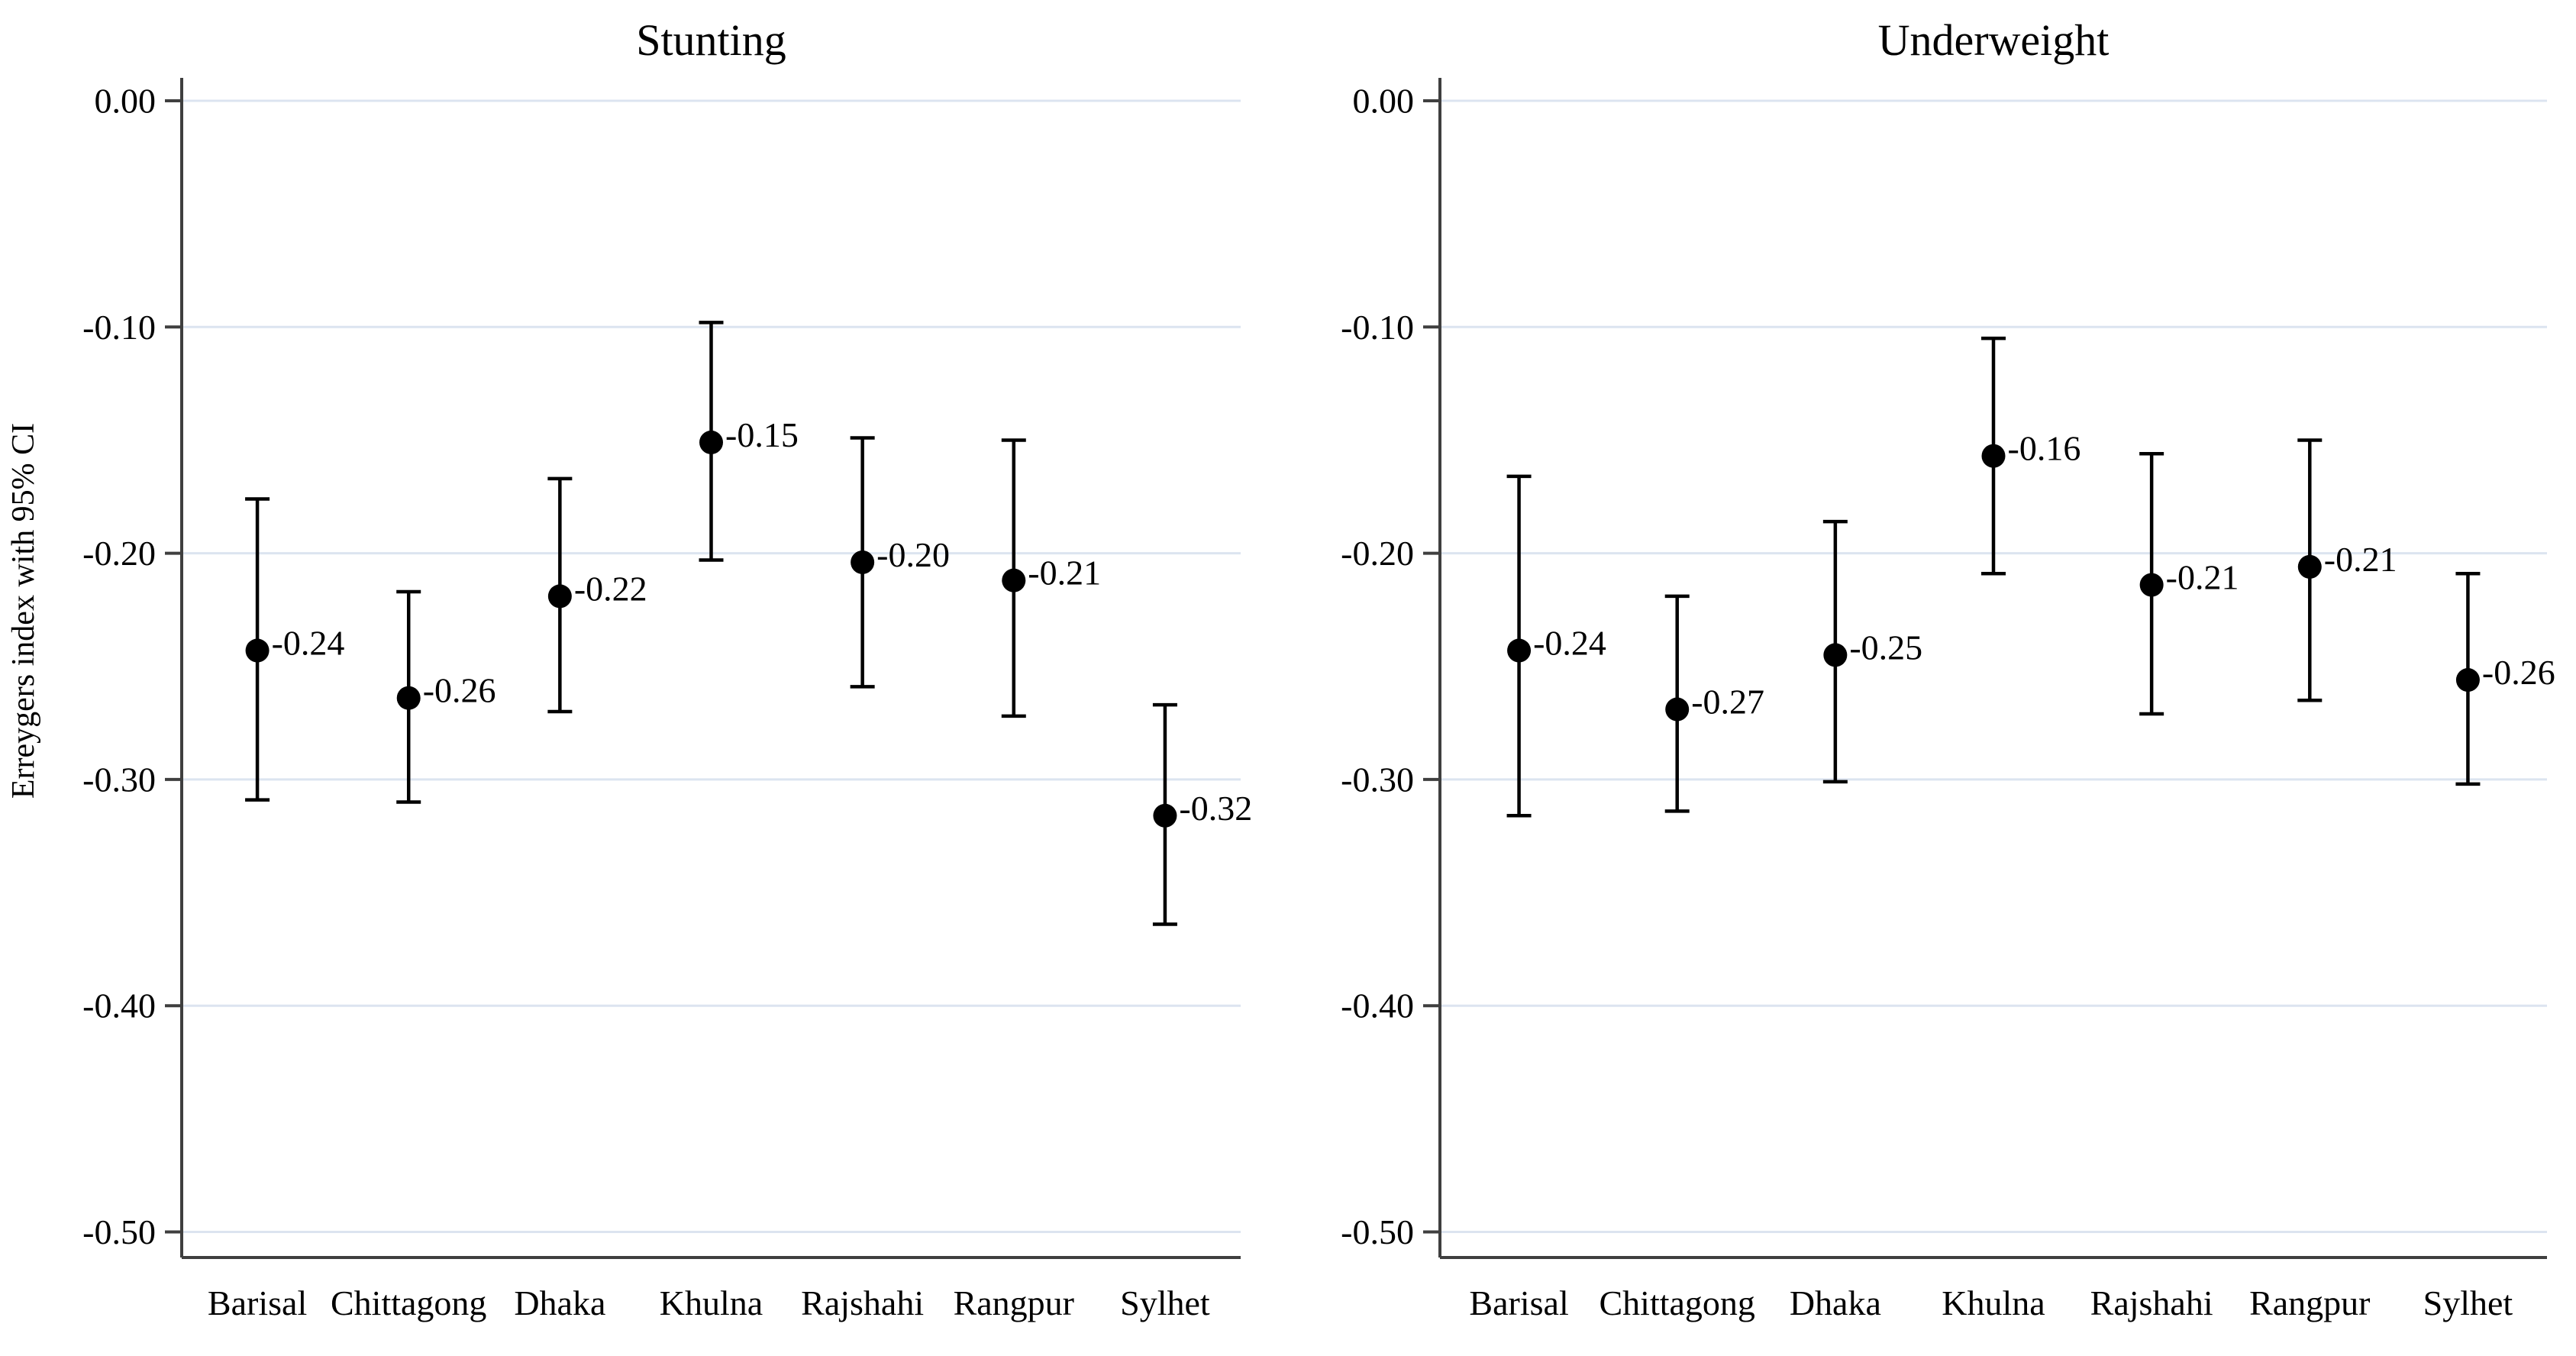 The width and height of the screenshot is (2576, 1356). What do you see at coordinates (913, 554) in the screenshot?
I see `point-value-label: -0.20` at bounding box center [913, 554].